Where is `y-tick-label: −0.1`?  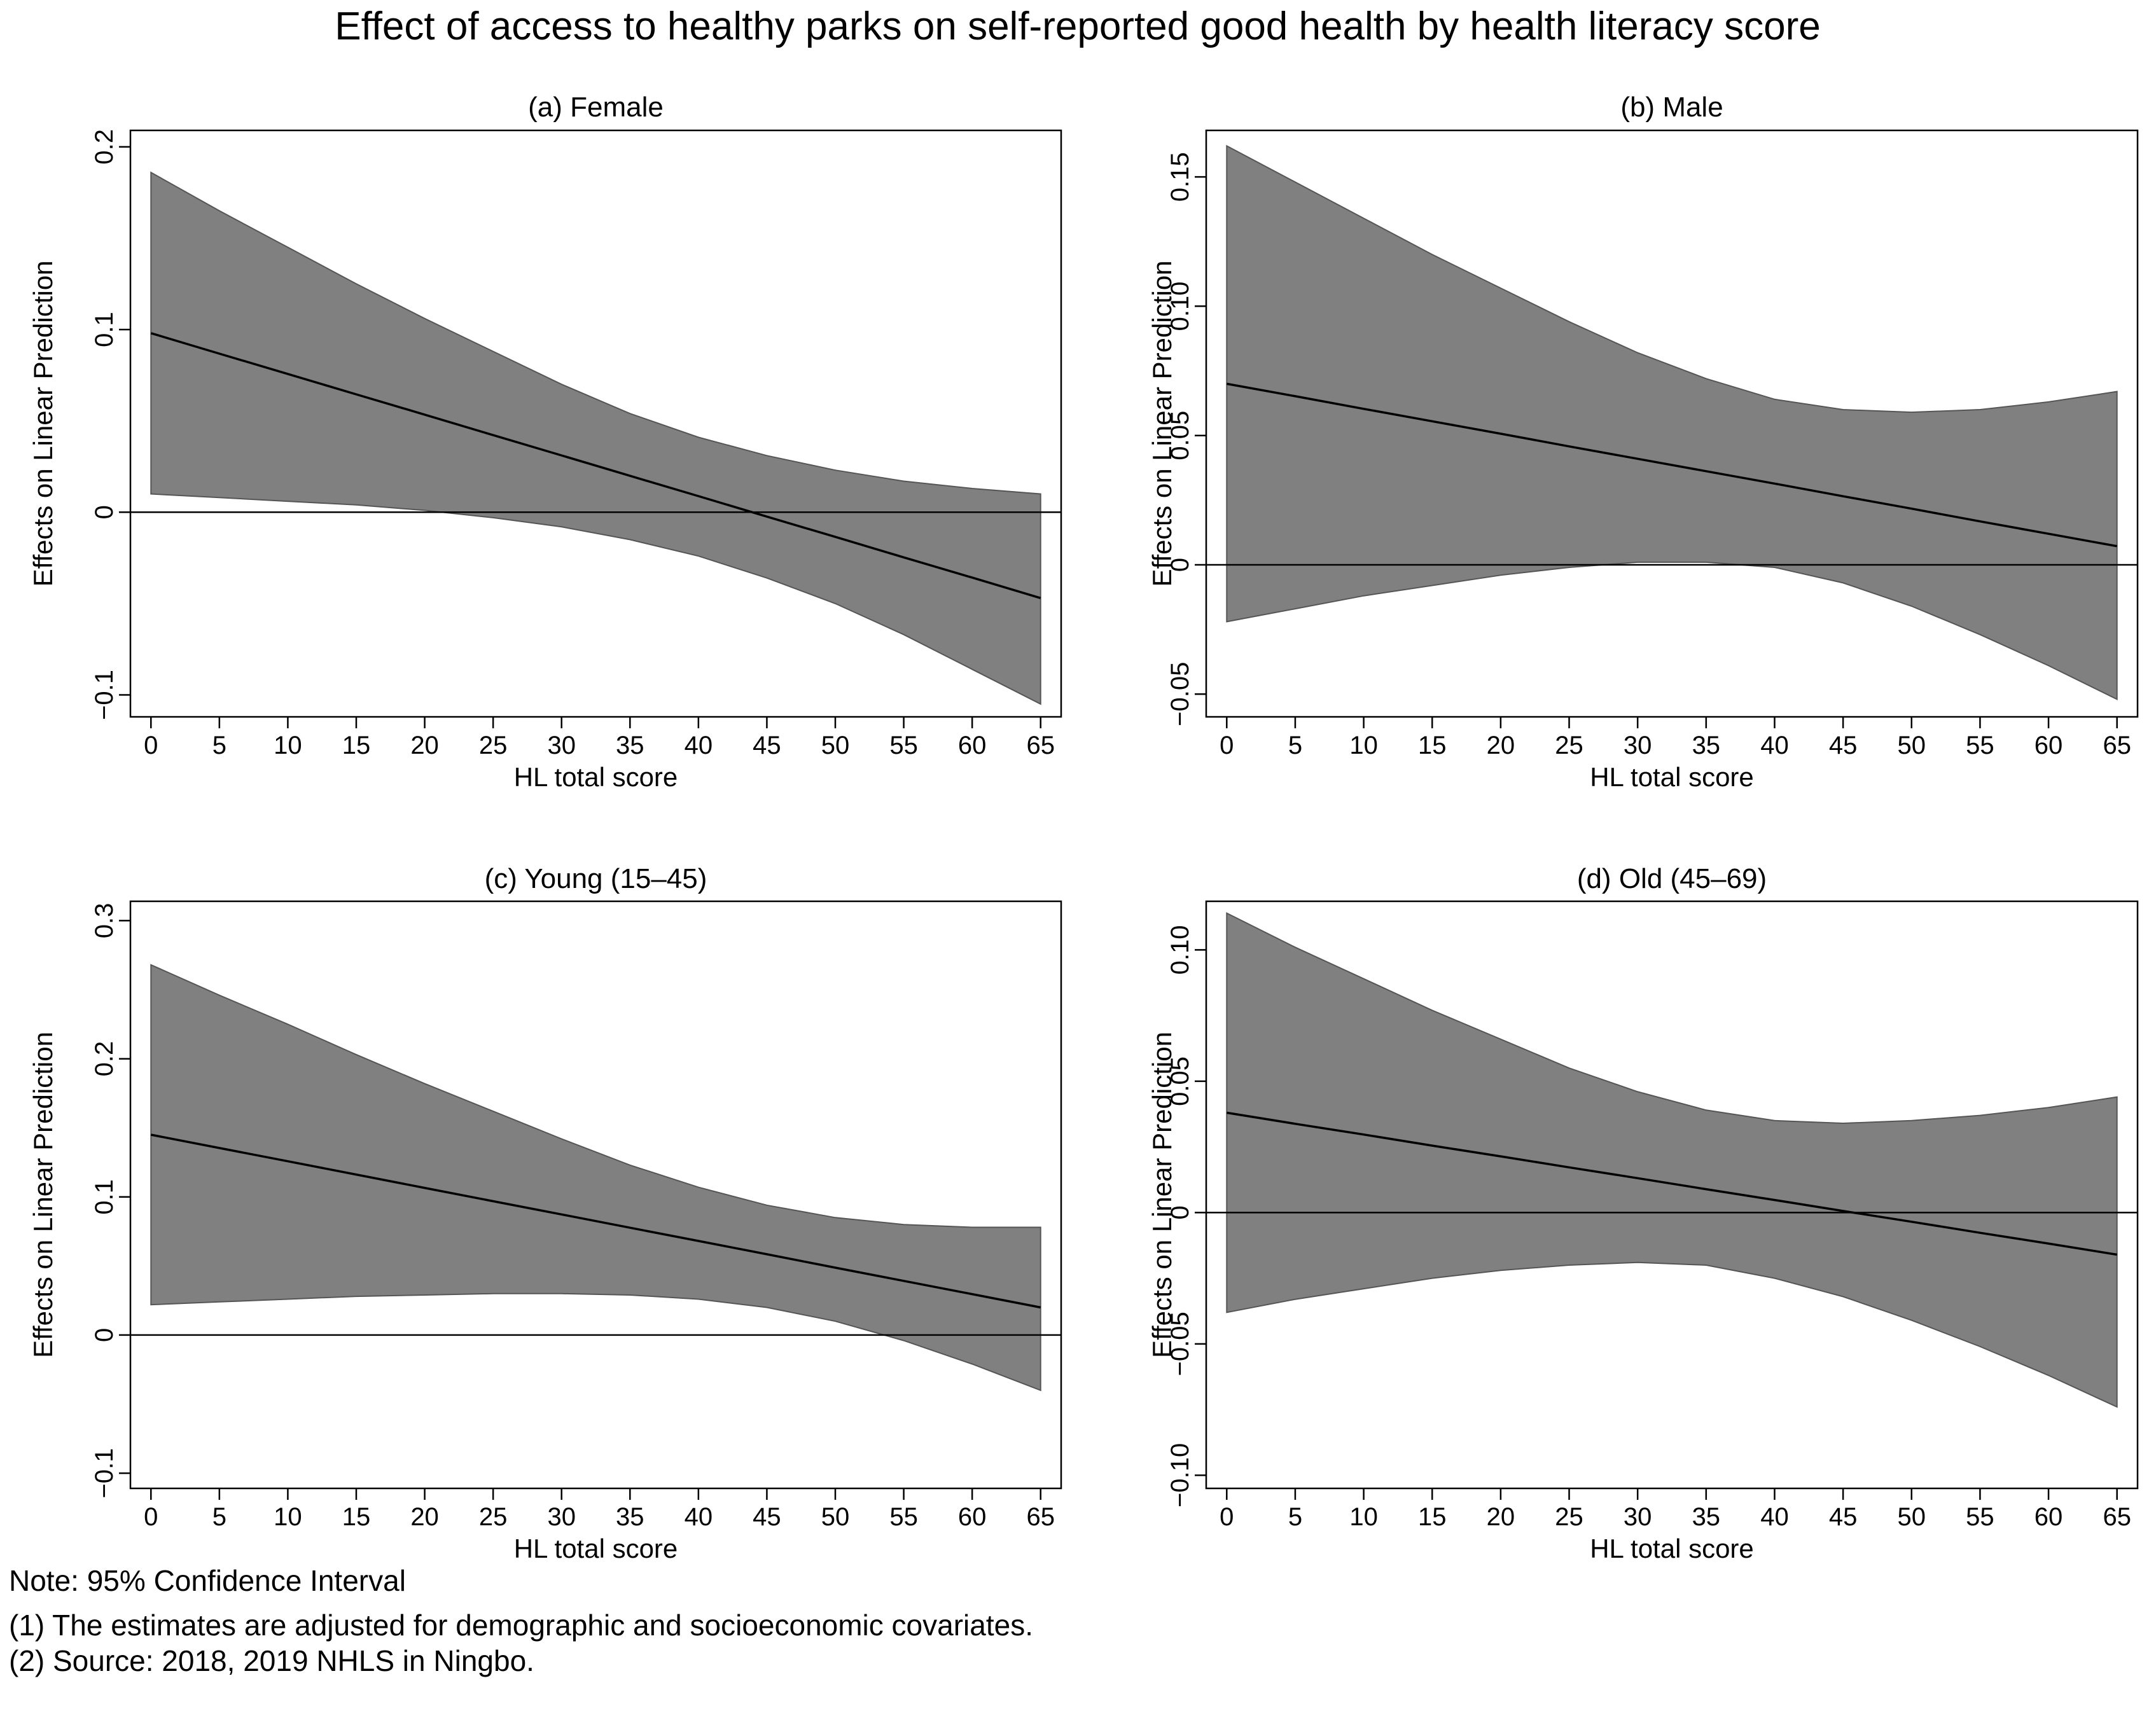 y-tick-label: −0.1 is located at coordinates (104, 695).